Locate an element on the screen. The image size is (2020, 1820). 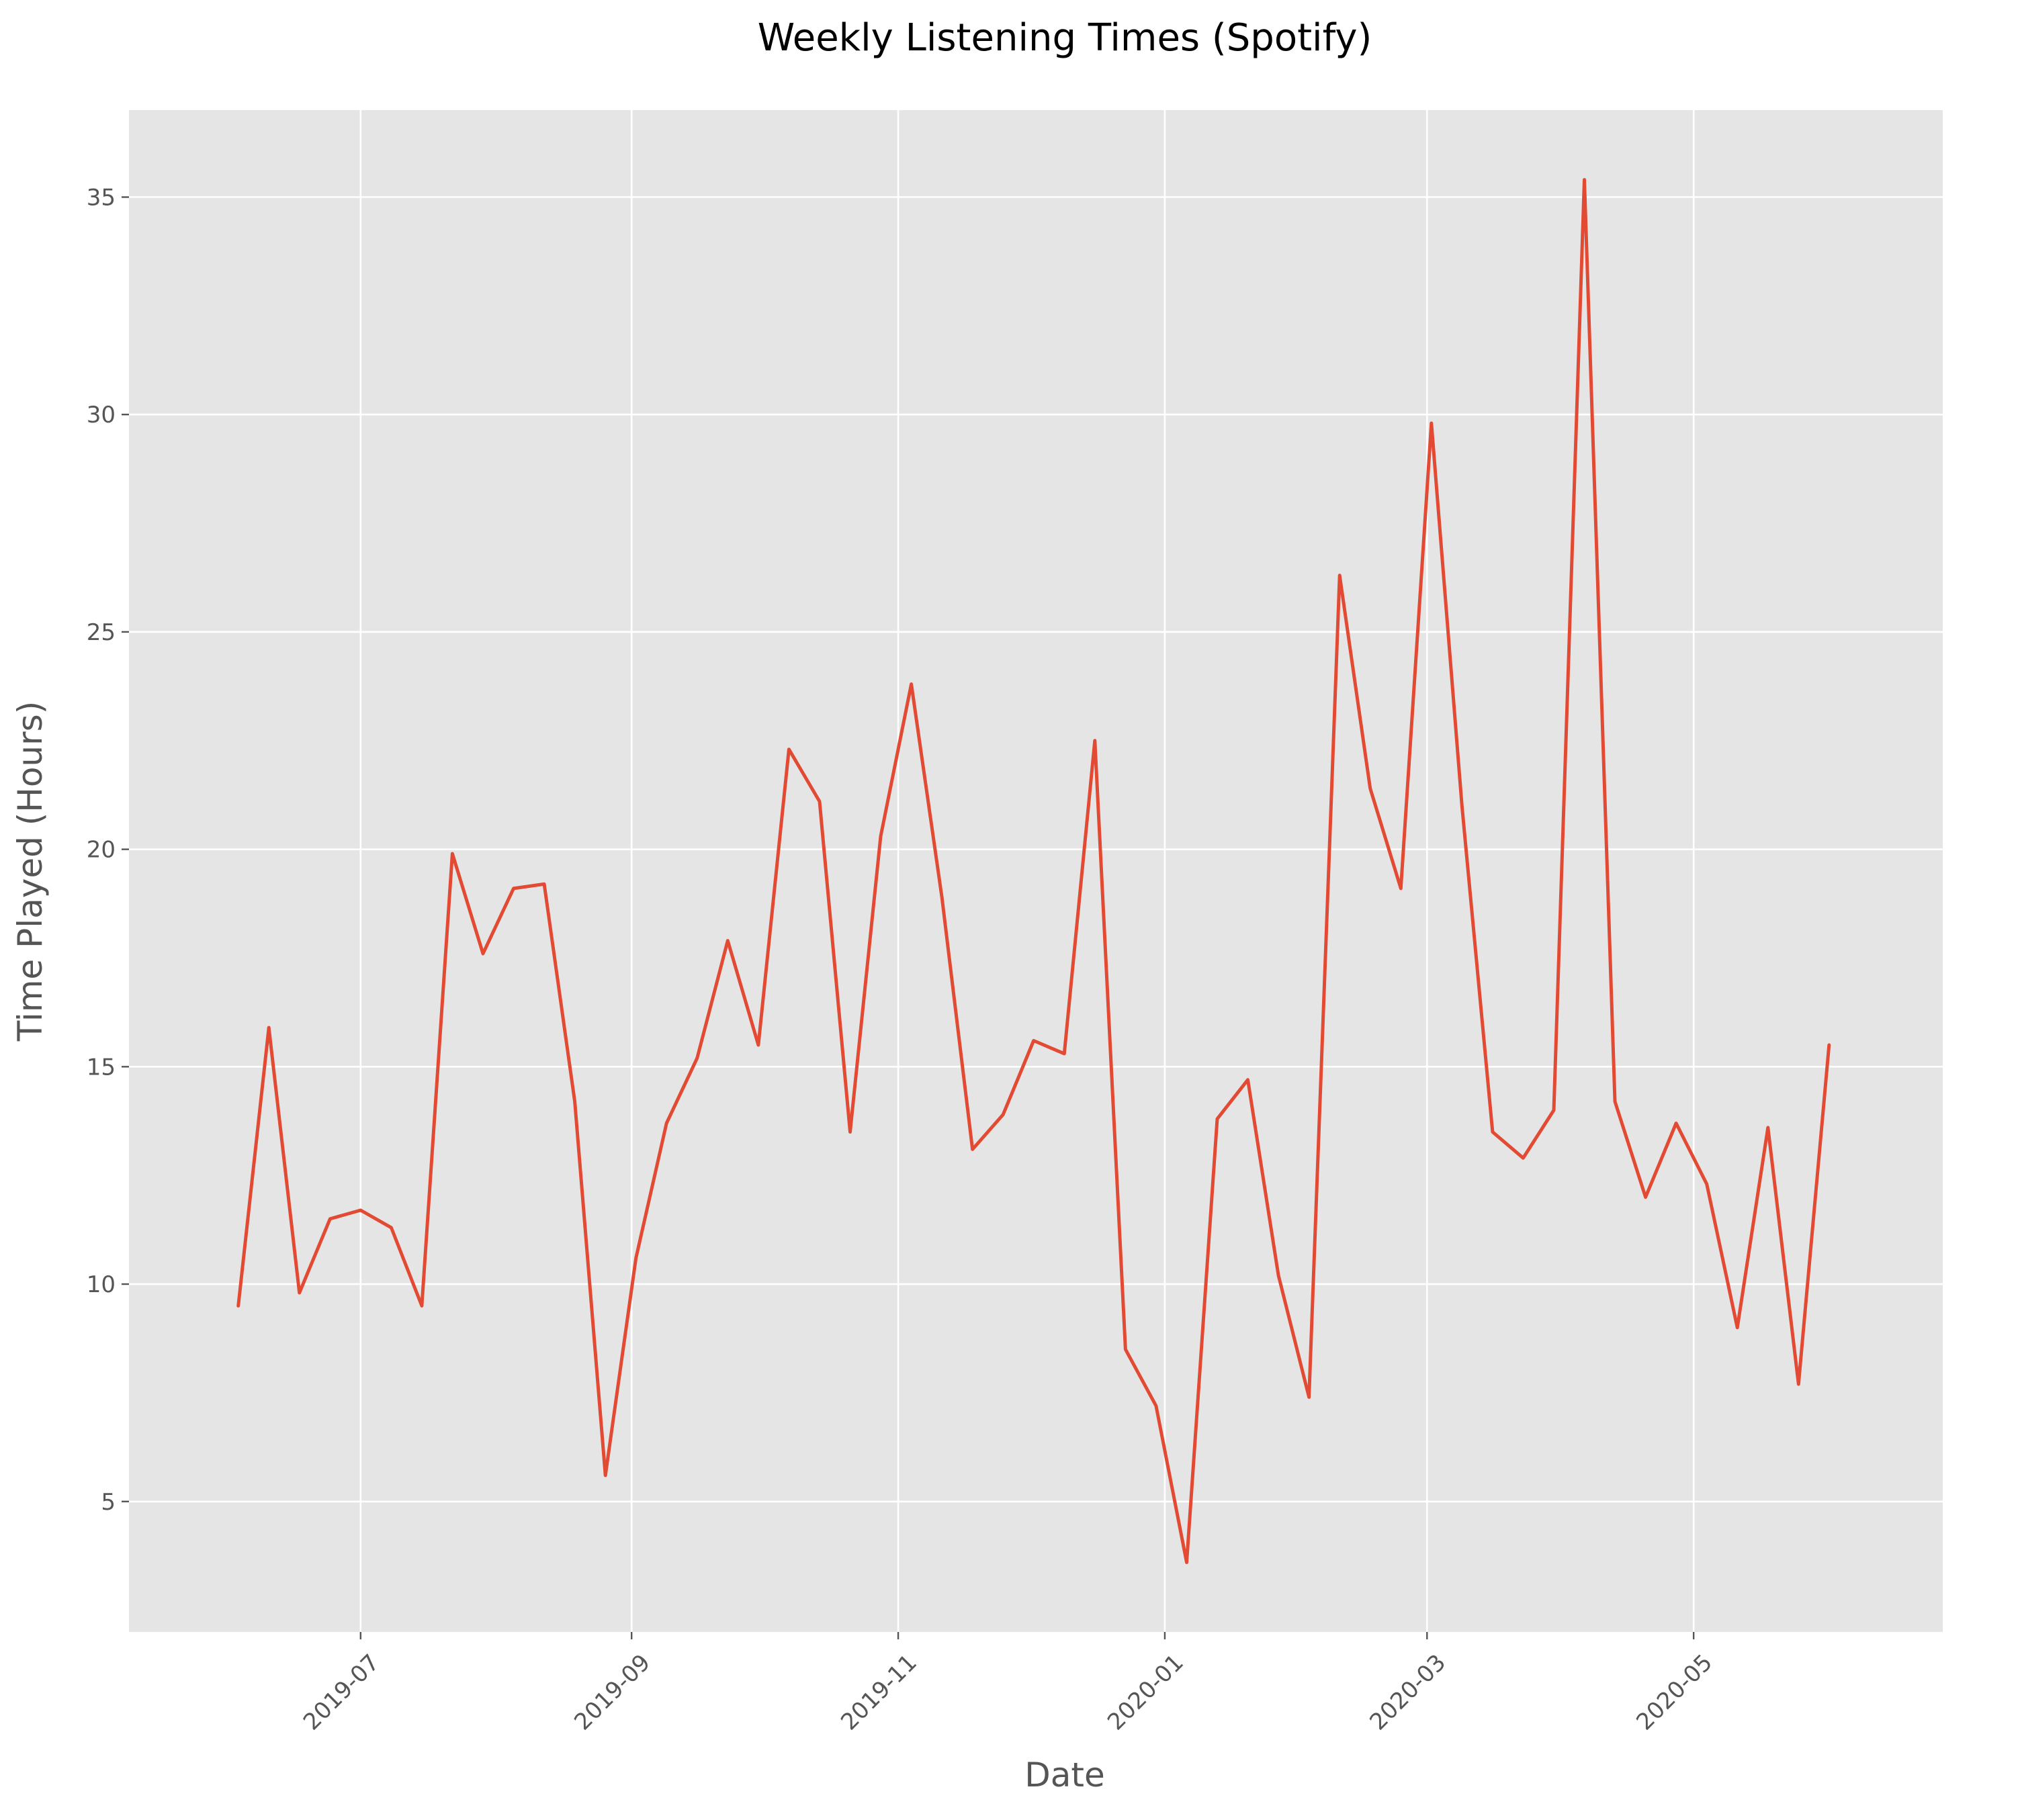
y-axis-ticks: 5 10 15 20 25 30 35 is located at coordinates (108, 850).